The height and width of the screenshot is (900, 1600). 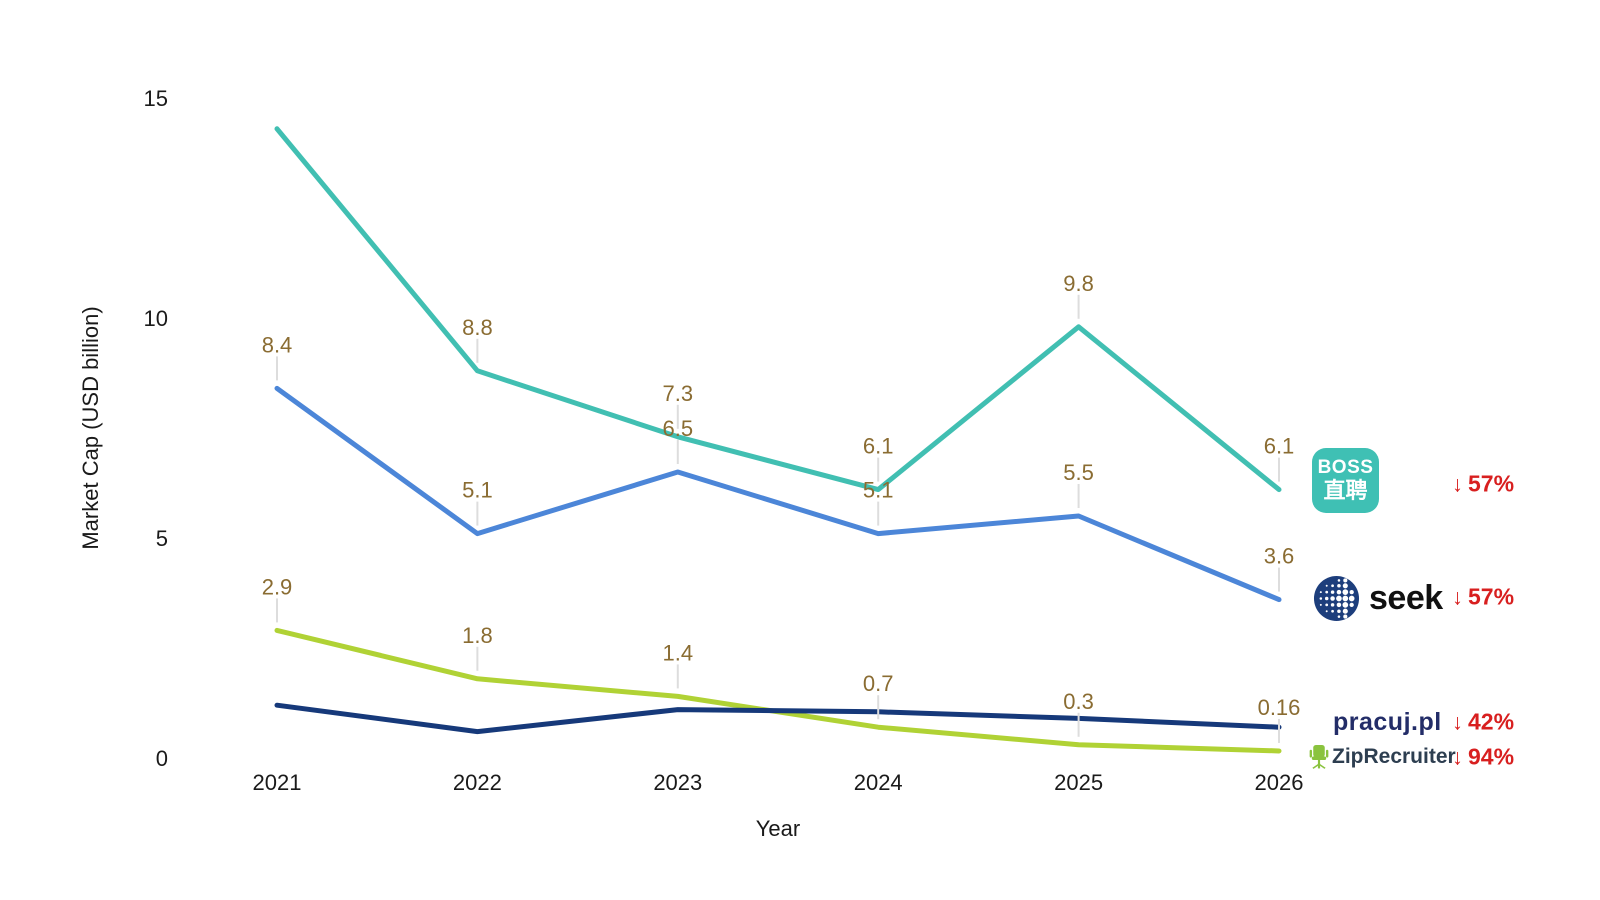 What do you see at coordinates (1319, 757) in the screenshot?
I see `office-chair-icon` at bounding box center [1319, 757].